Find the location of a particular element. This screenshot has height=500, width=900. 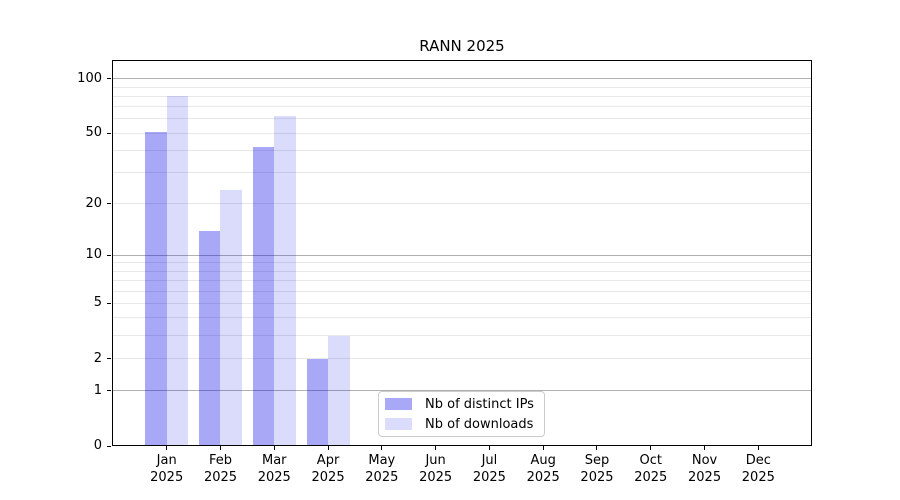

x-tick-month: Jul is located at coordinates (489, 460).